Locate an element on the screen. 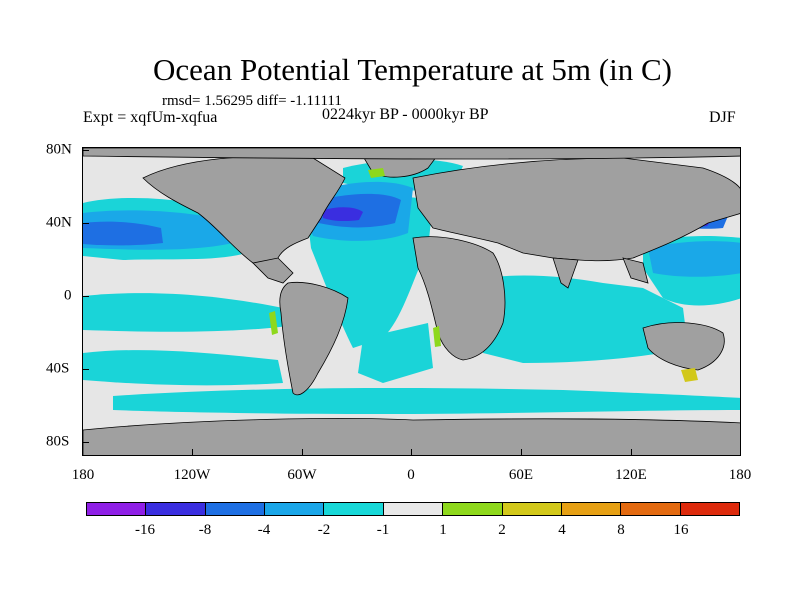 The height and width of the screenshot is (600, 800). experiment-label: Expt = xqfUm-xqfua is located at coordinates (150, 117).